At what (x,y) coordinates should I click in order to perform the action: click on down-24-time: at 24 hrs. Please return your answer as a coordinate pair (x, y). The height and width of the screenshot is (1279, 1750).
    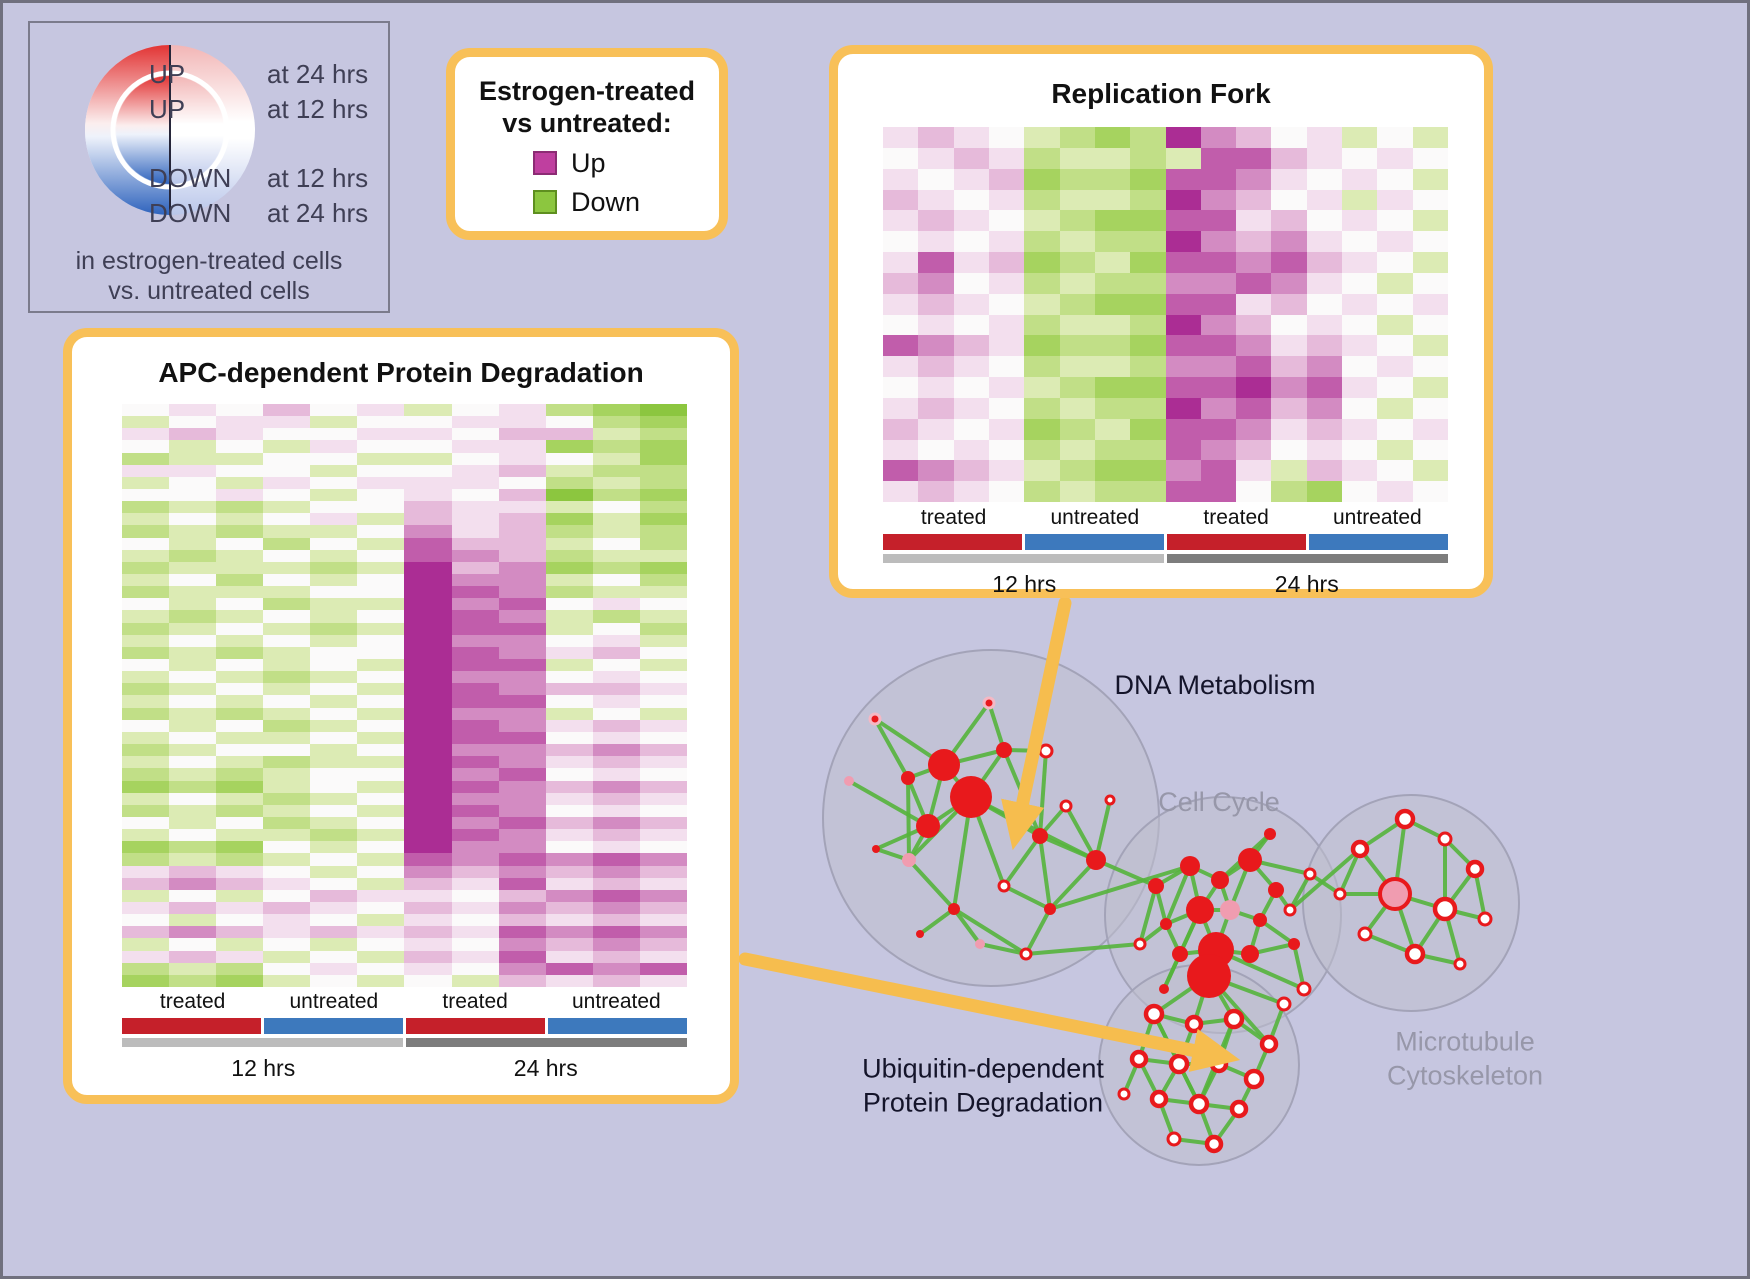
    Looking at the image, I should click on (318, 213).